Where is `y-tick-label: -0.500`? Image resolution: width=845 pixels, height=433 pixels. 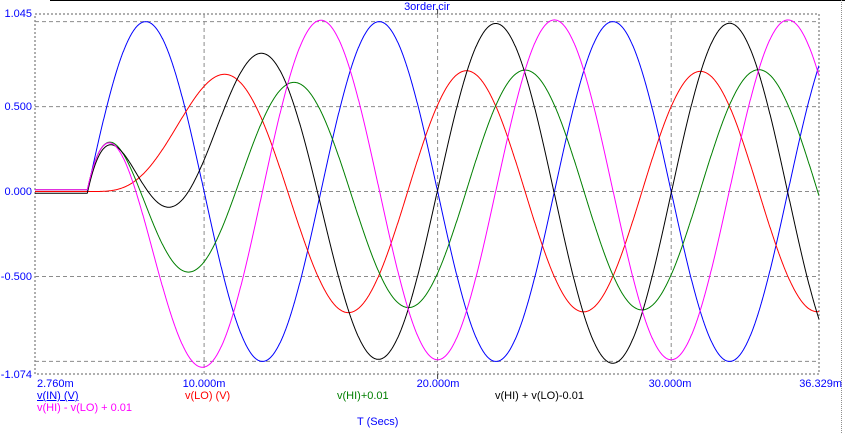
y-tick-label: -0.500 is located at coordinates (16, 277).